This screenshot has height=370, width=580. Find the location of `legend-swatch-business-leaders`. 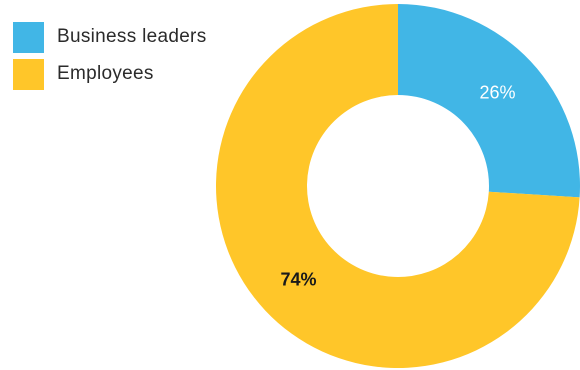

legend-swatch-business-leaders is located at coordinates (28, 37).